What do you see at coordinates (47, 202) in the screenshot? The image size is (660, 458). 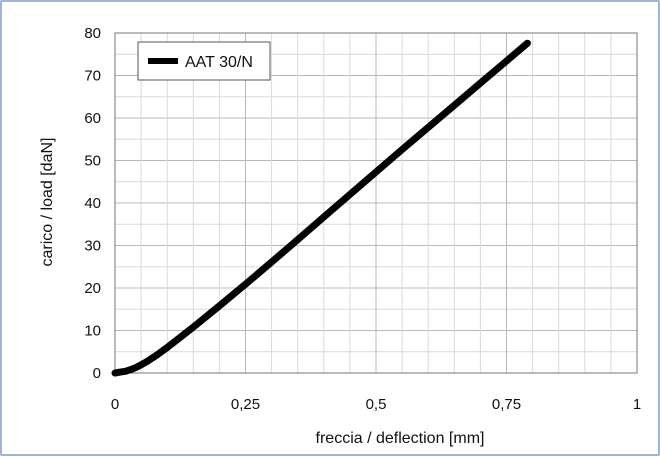 I see `y-axis-label: carico / load [daN]` at bounding box center [47, 202].